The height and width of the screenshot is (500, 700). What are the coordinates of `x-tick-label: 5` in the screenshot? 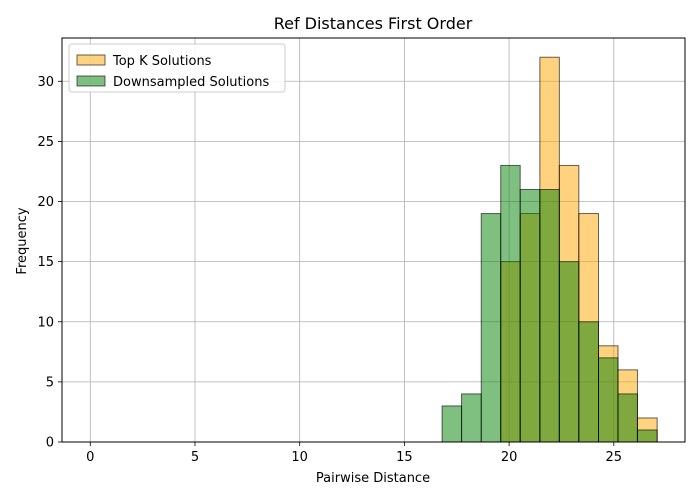 It's located at (195, 457).